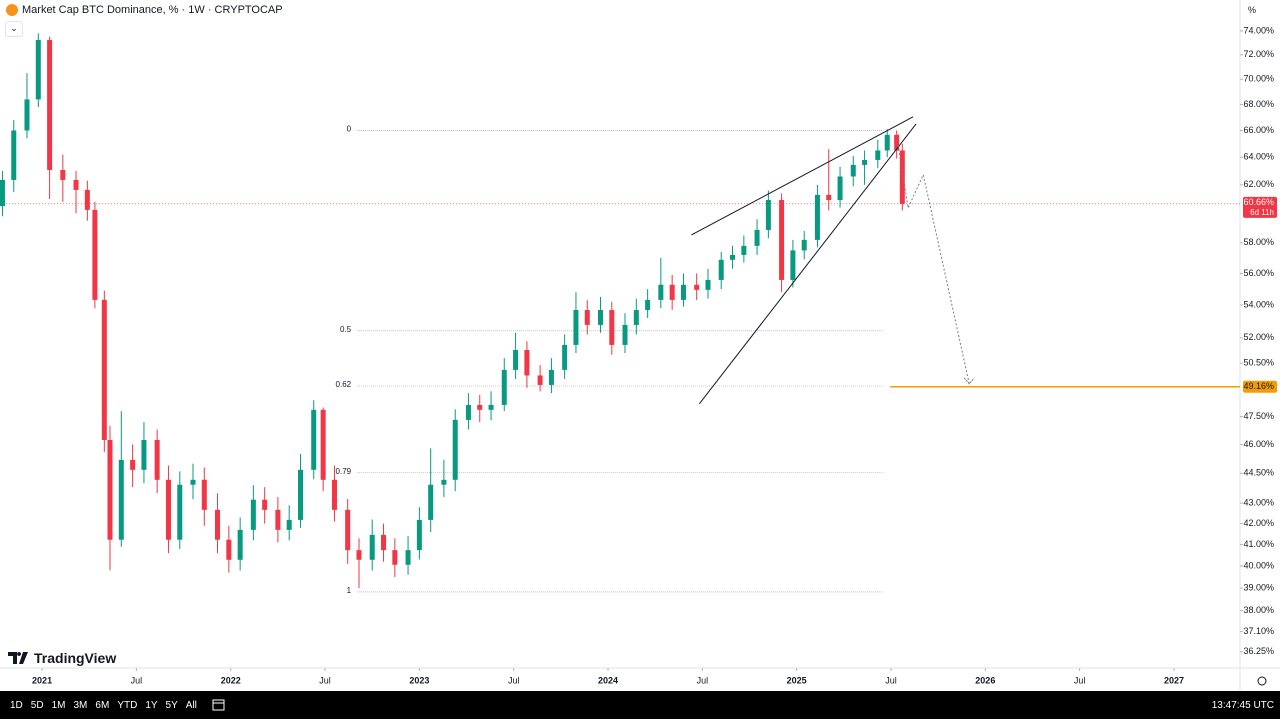  Describe the element at coordinates (1258, 30) in the screenshot. I see `y-tick-label: 74.00%` at that location.